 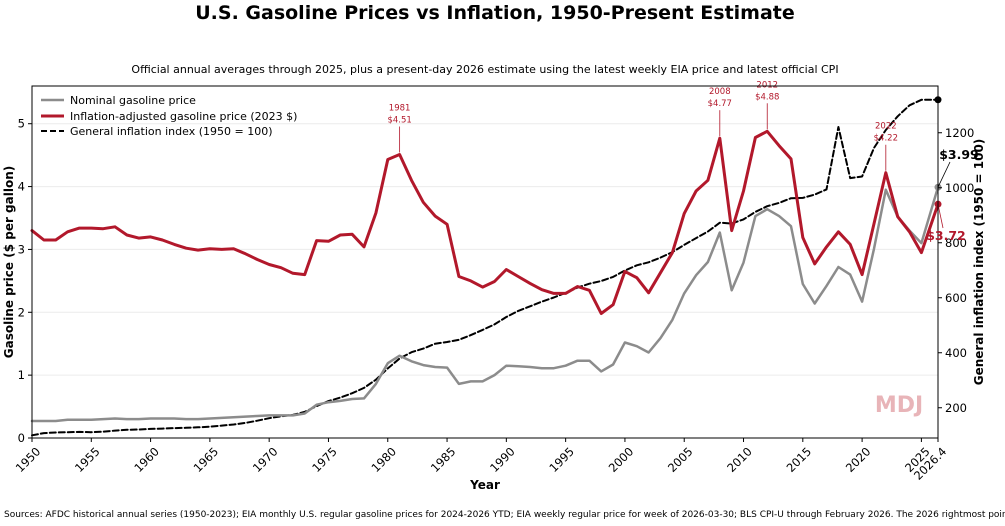 I want to click on y-tick-label: 2, so click(x=21, y=312).